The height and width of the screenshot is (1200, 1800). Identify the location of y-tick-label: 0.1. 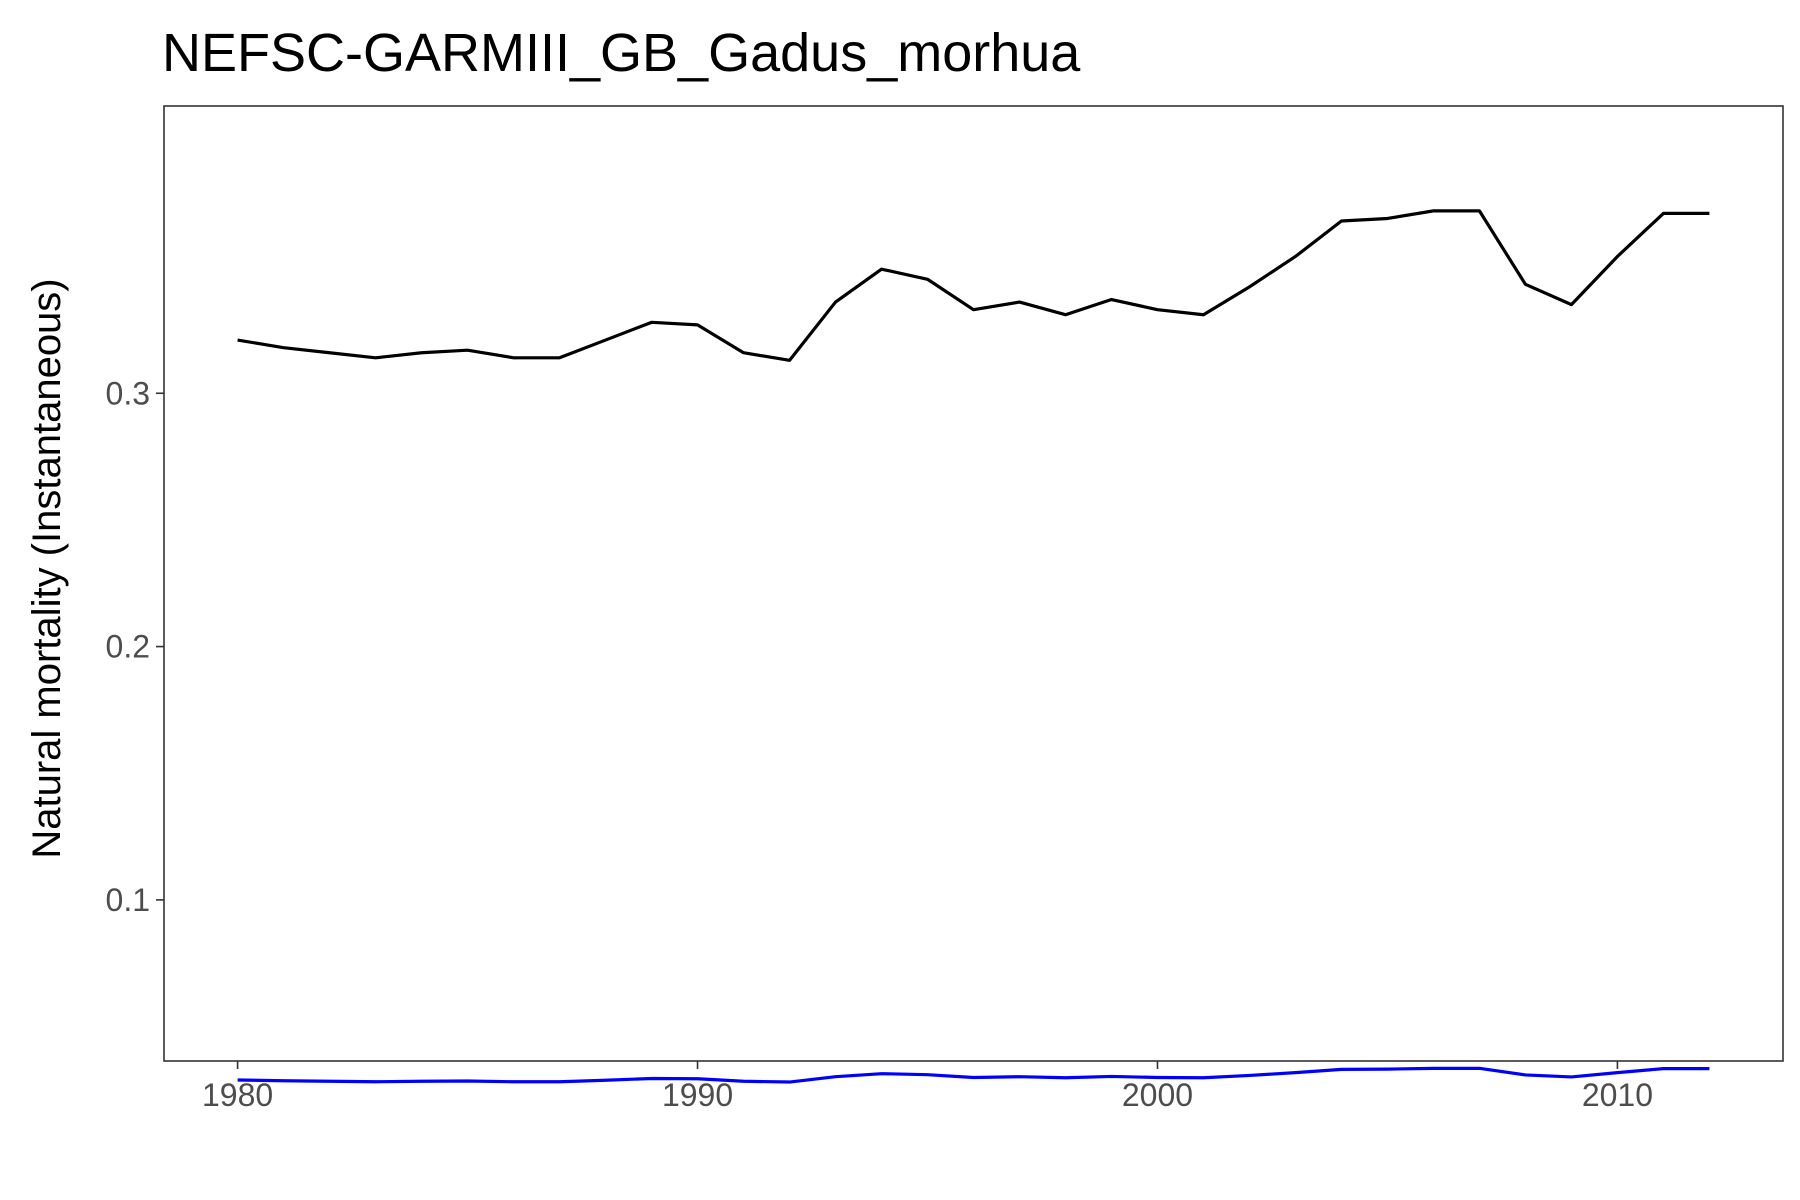
(128, 900).